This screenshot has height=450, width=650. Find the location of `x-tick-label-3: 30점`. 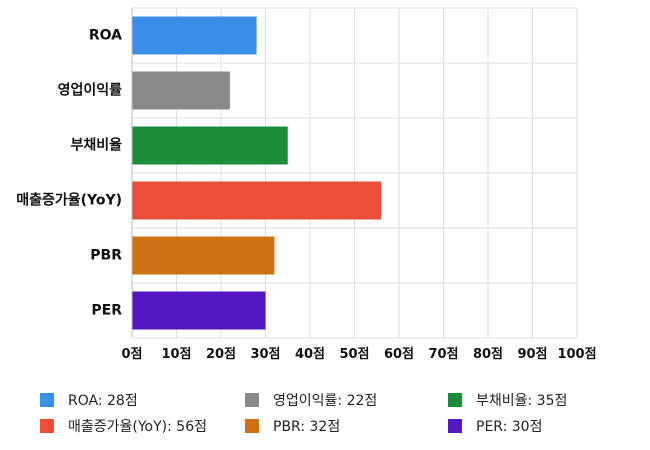

x-tick-label-3: 30점 is located at coordinates (265, 354).